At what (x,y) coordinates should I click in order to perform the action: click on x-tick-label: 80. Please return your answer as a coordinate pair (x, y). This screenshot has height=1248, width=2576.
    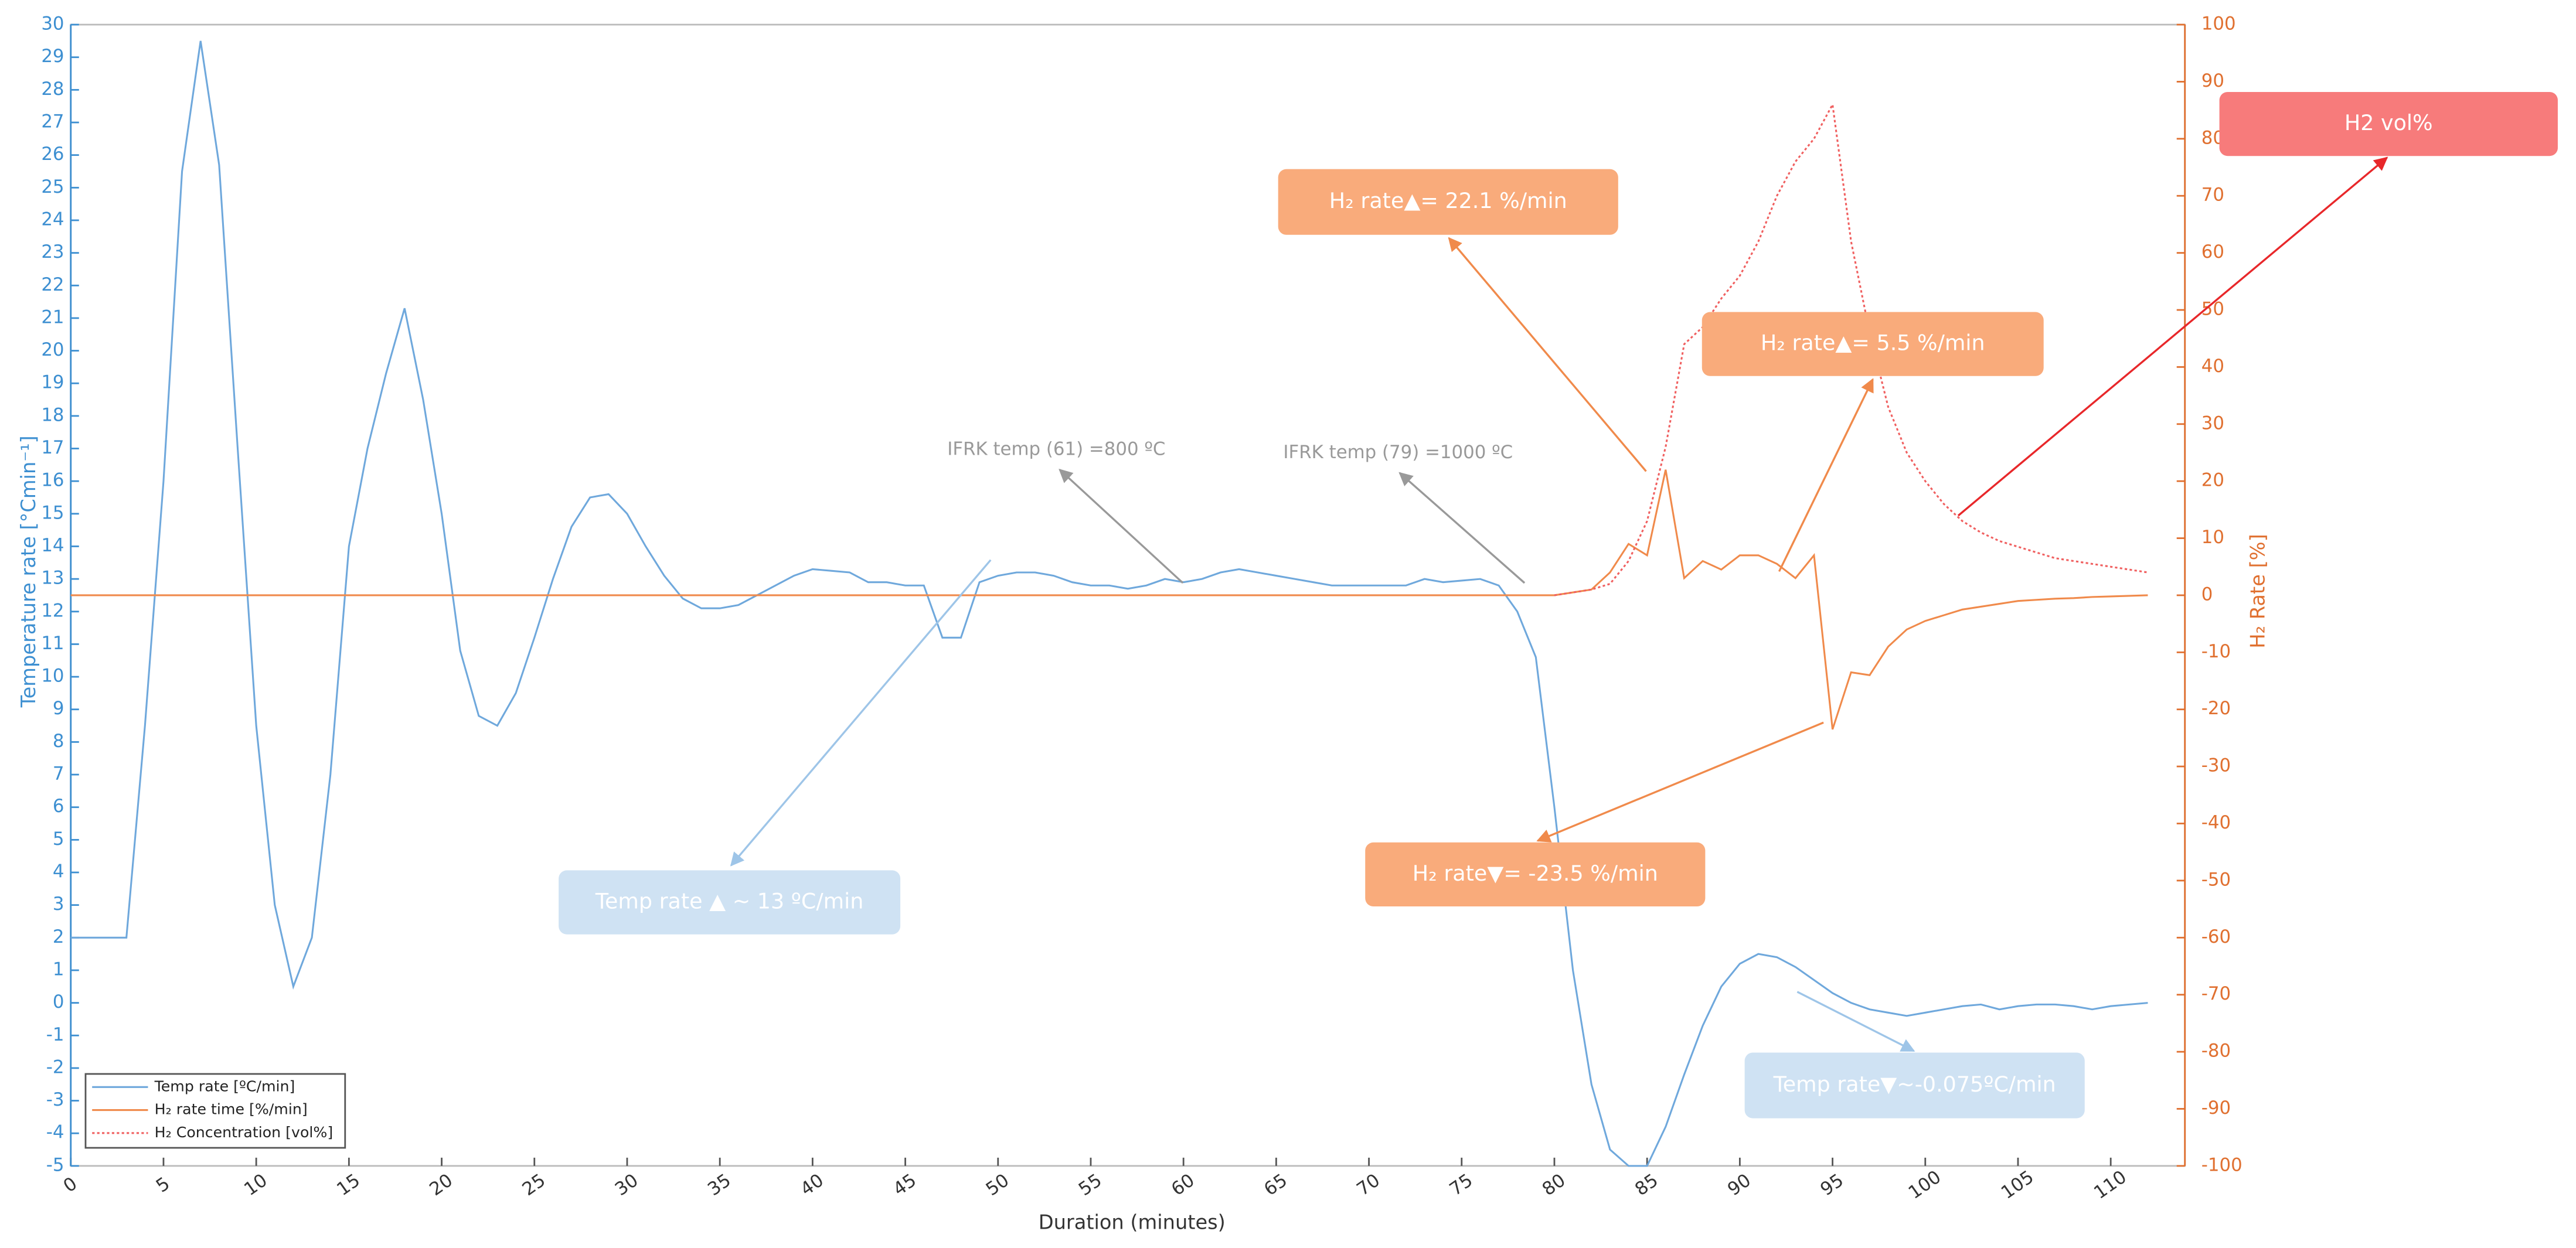
    Looking at the image, I should click on (1554, 1184).